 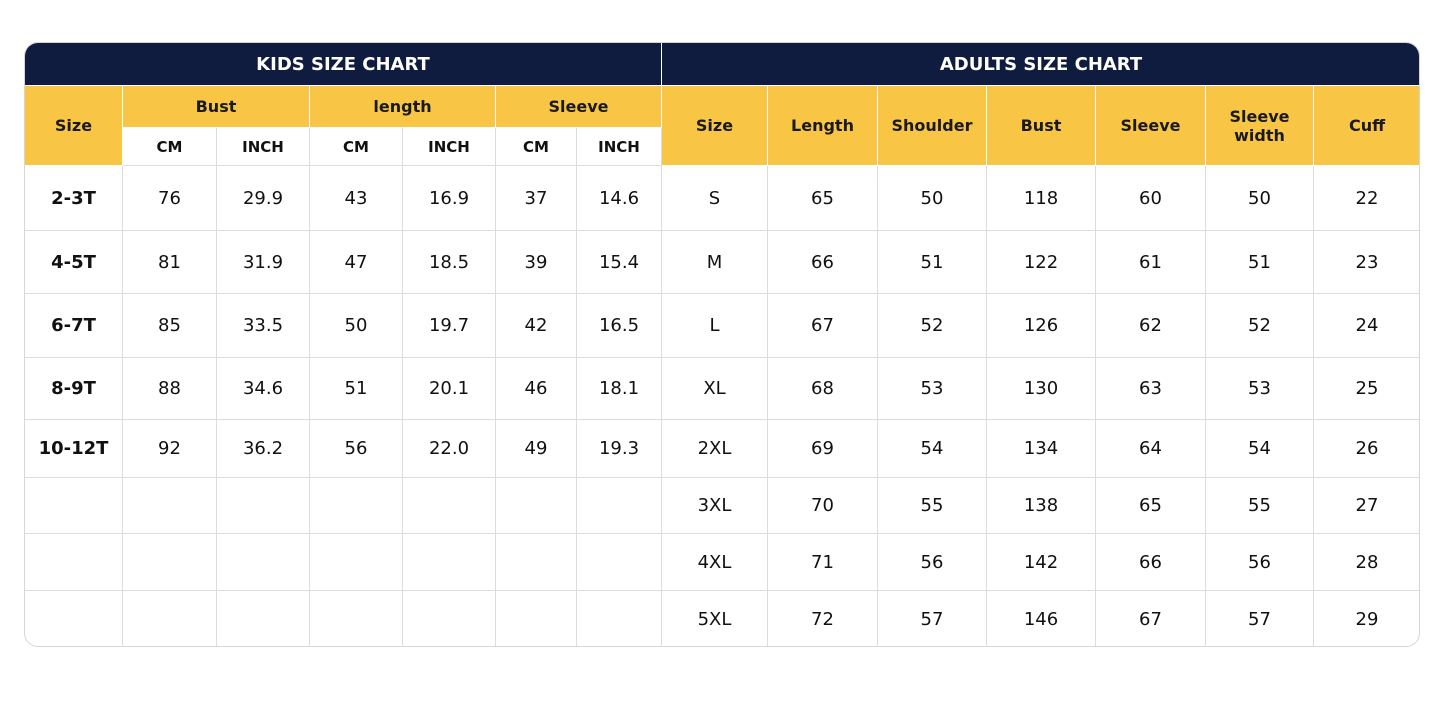 What do you see at coordinates (579, 107) in the screenshot?
I see `group-header: Sleeve` at bounding box center [579, 107].